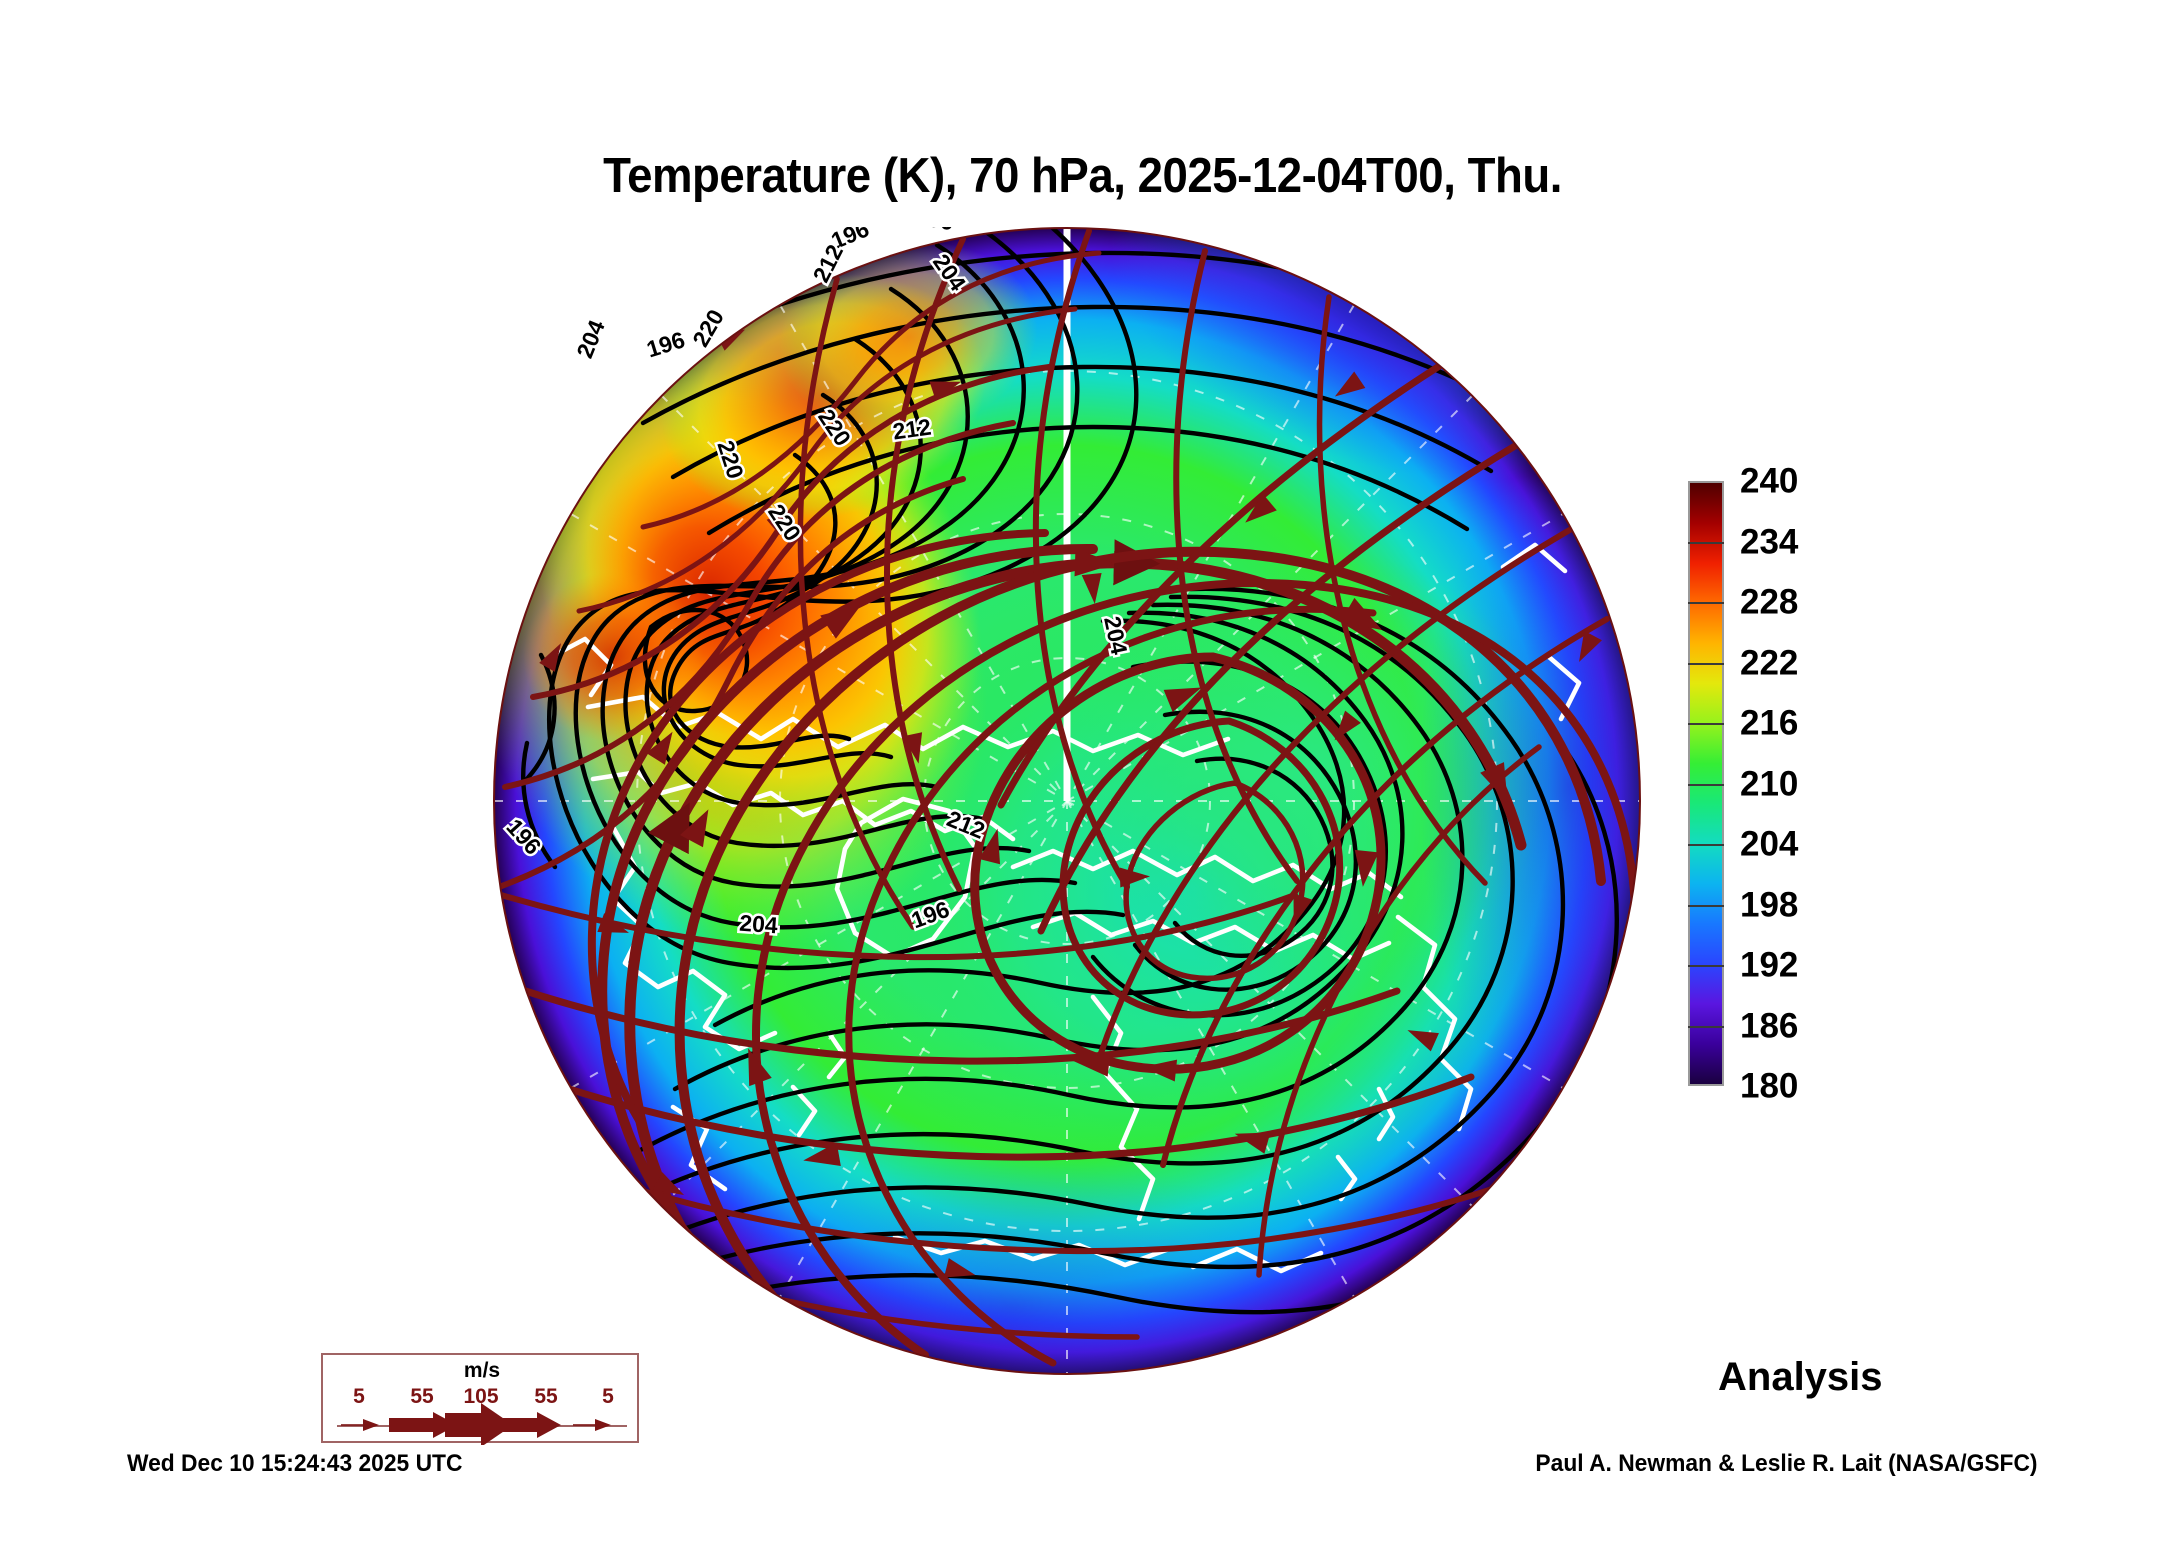 This screenshot has height=1561, width=2165. Describe the element at coordinates (1769, 723) in the screenshot. I see `colorbar-tick-label: 216` at that location.